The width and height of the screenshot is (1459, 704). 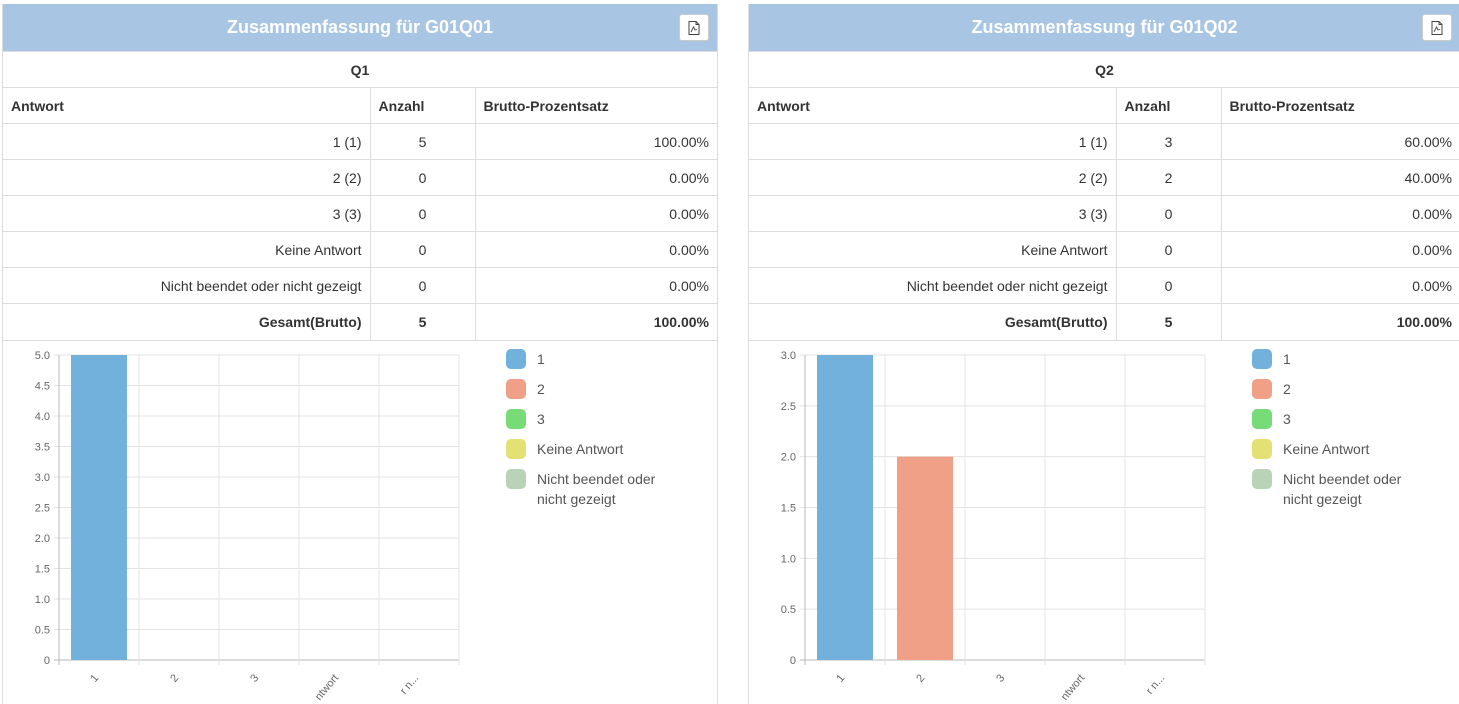 I want to click on y-tick-label: 0, so click(x=793, y=661).